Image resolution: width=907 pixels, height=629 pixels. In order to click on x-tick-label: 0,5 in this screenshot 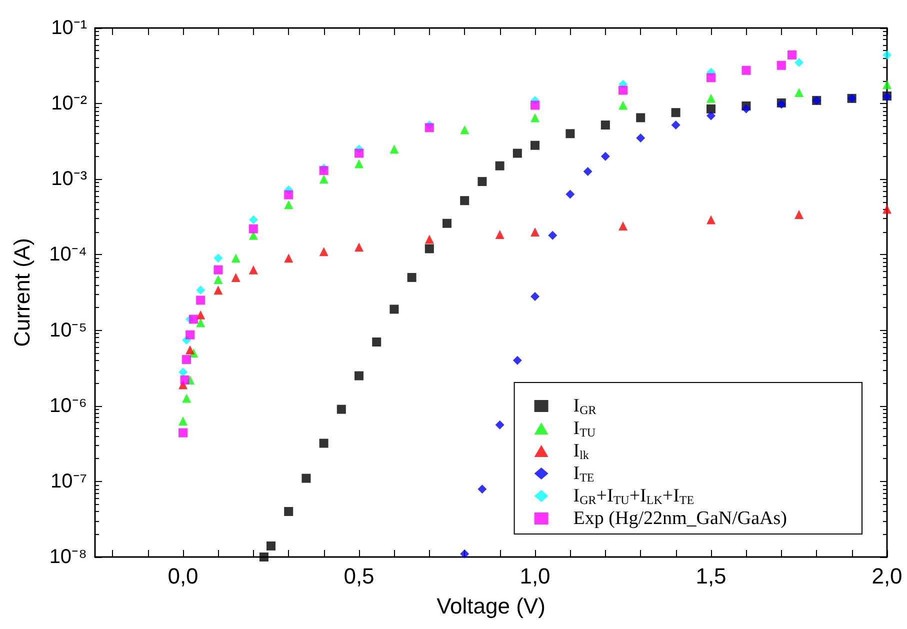, I will do `click(359, 576)`.